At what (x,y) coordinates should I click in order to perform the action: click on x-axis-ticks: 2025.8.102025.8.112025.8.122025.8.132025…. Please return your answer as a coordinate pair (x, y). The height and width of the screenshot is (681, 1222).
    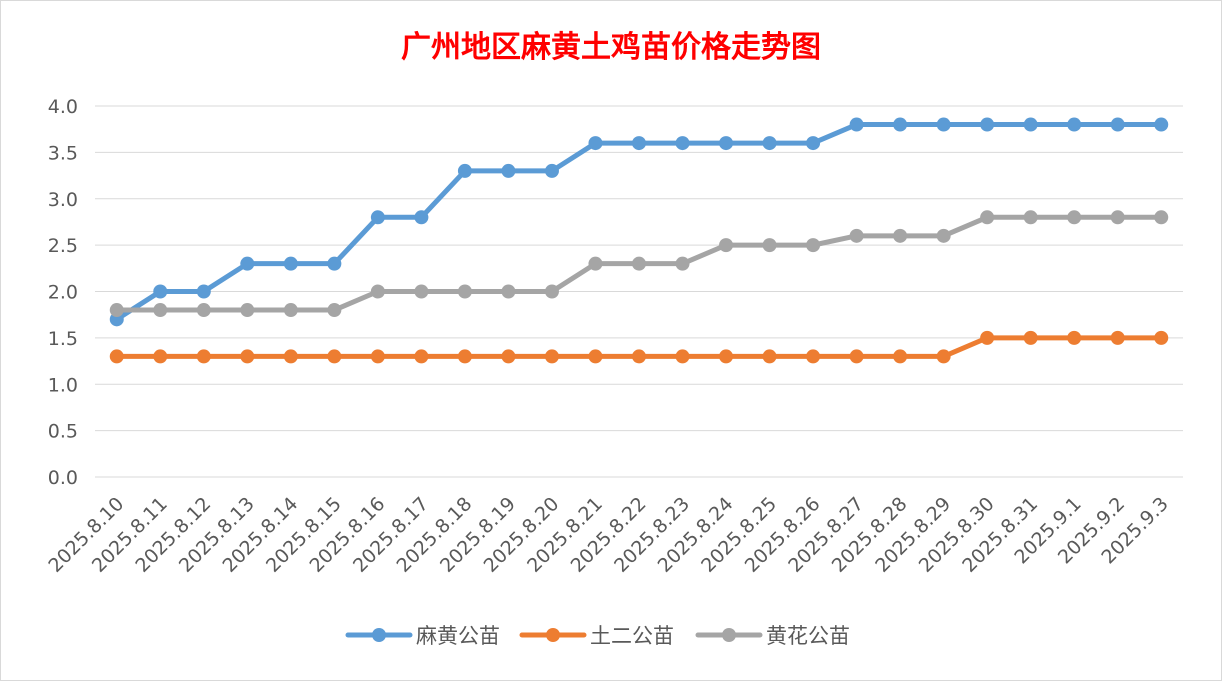
    Looking at the image, I should click on (608, 535).